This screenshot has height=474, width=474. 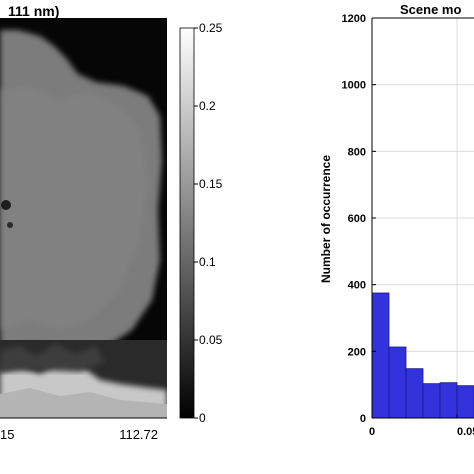 What do you see at coordinates (211, 340) in the screenshot?
I see `colorbar-tick-label: 0.05` at bounding box center [211, 340].